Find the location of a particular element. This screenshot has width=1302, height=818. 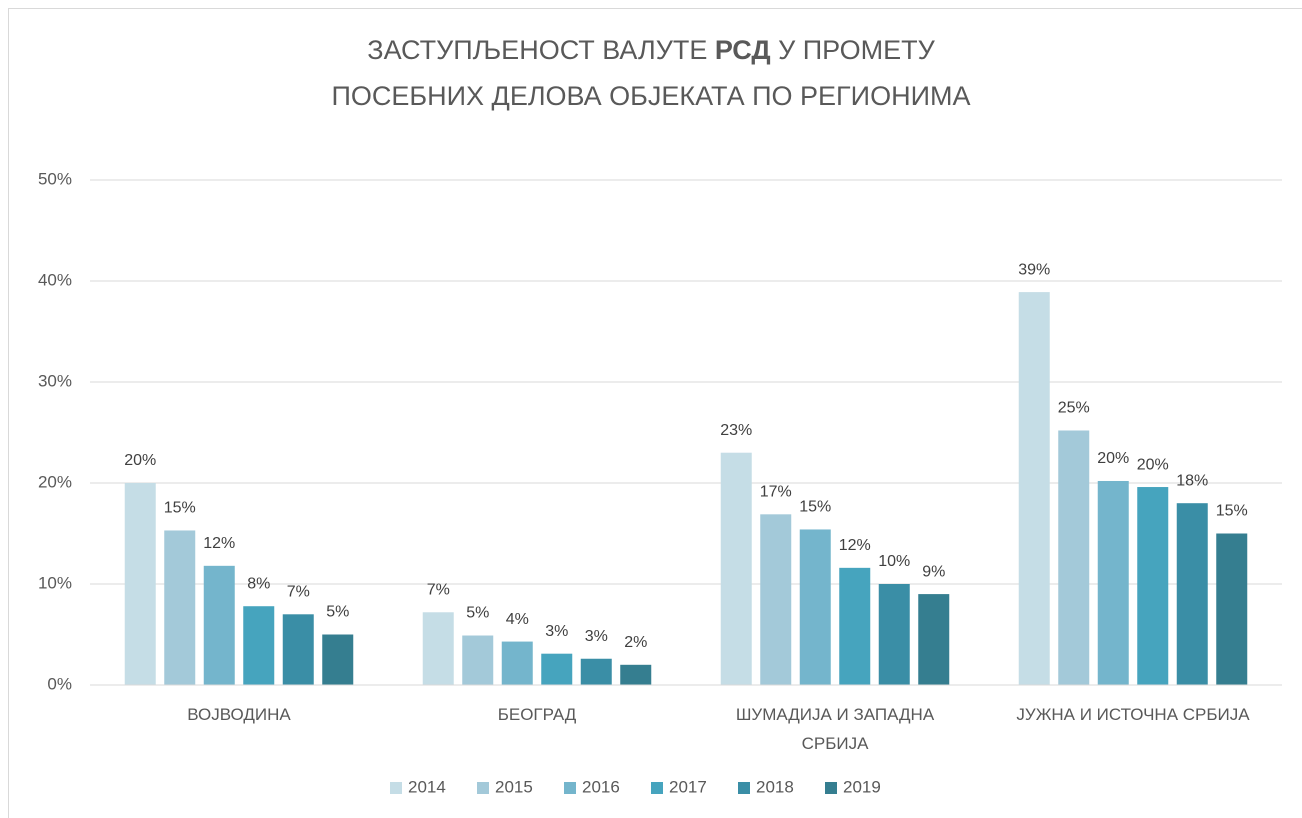

x-tick-line: ШУМАДИЈА И ЗАПАДНА is located at coordinates (835, 714).